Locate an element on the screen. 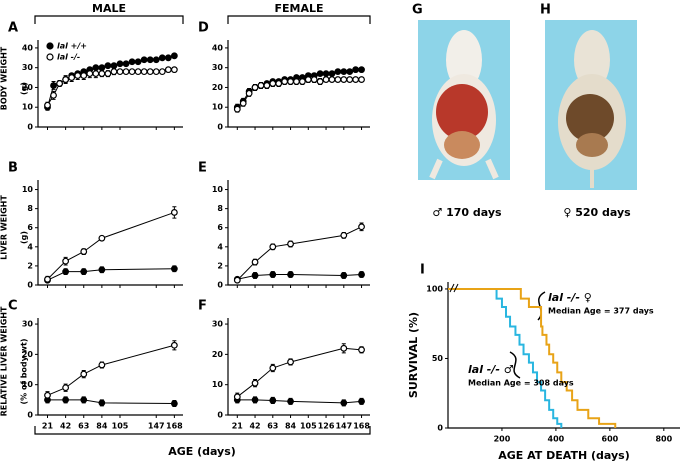 This screenshot has width=682, height=466. y-axis-title: SURVIVAL (%) is located at coordinates (413, 355).